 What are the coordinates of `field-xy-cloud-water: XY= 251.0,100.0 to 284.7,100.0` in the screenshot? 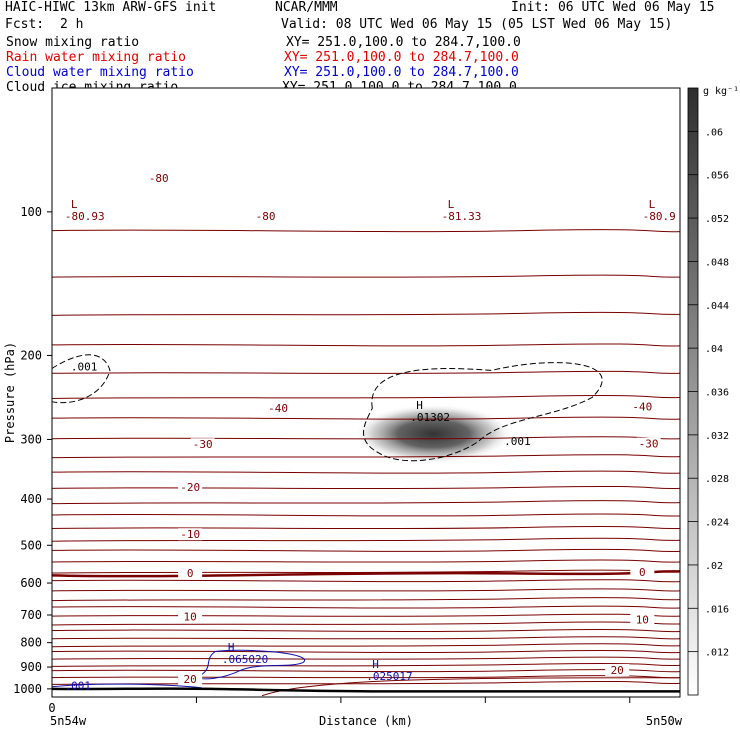 It's located at (401, 72).